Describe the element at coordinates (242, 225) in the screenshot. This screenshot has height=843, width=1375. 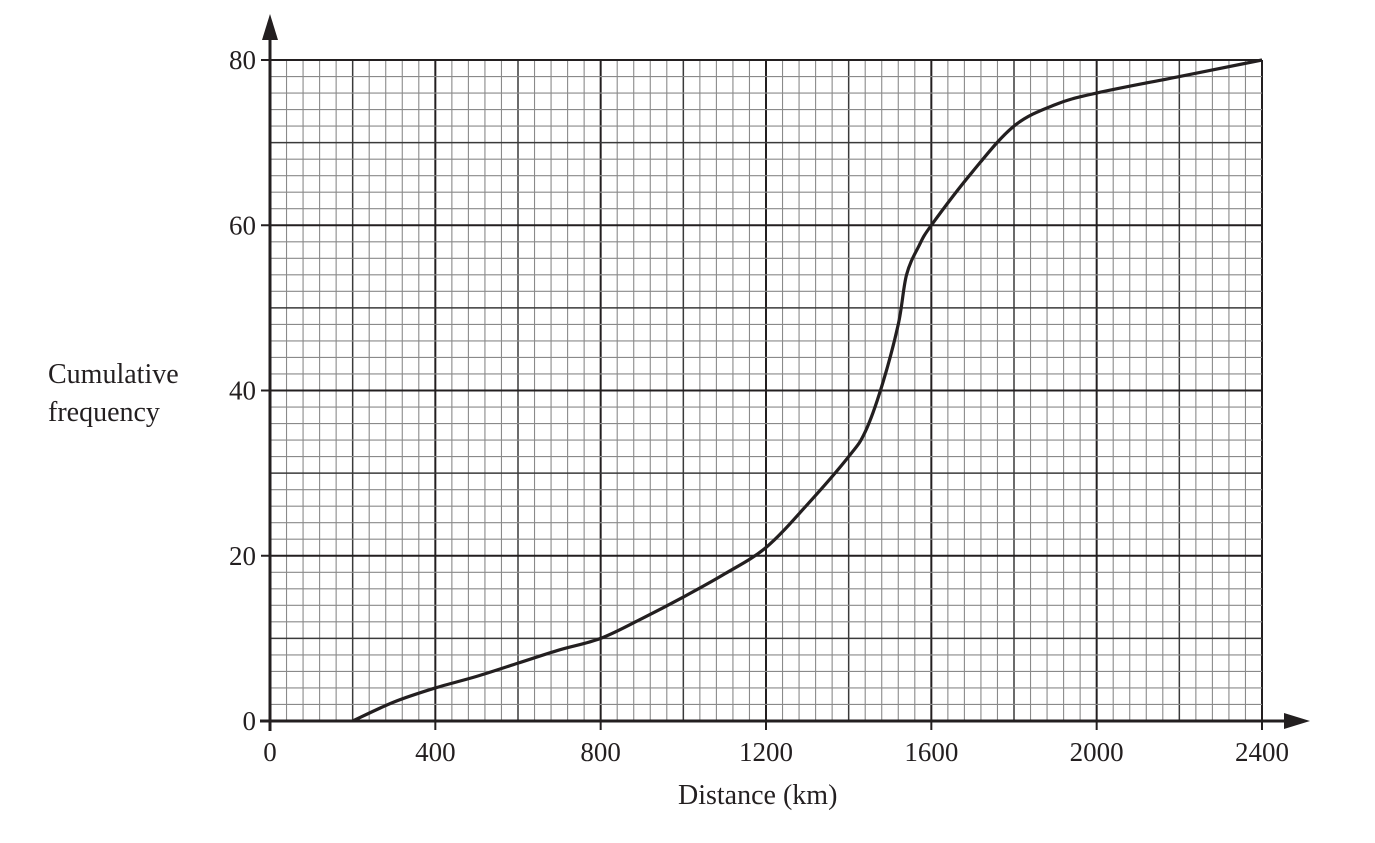
I see `y-tick-label: 60` at that location.